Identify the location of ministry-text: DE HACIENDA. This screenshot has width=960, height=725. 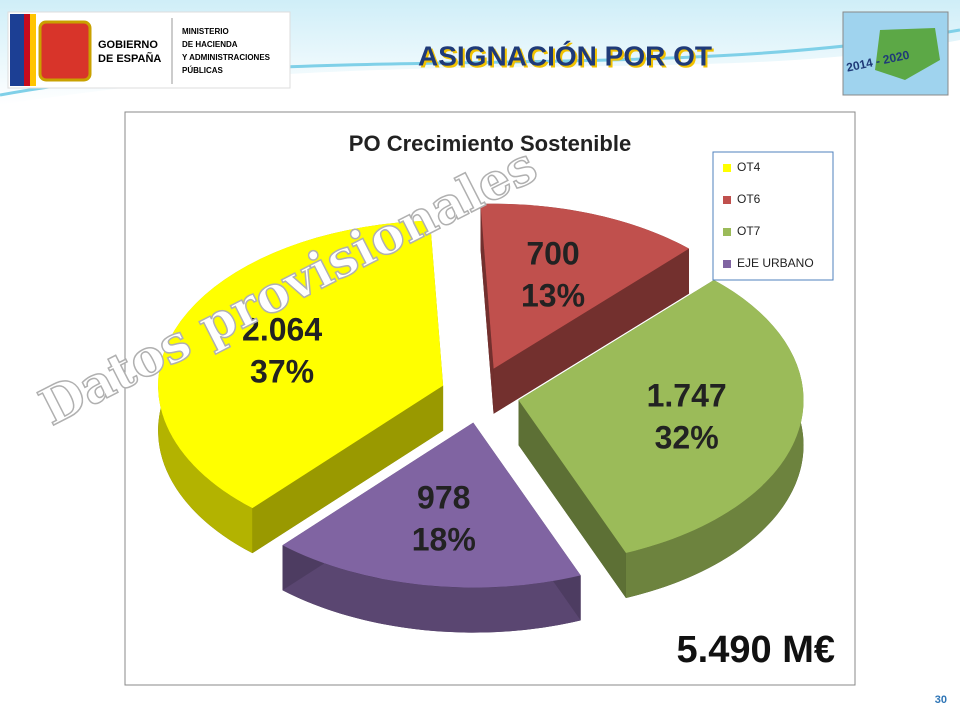
(210, 44).